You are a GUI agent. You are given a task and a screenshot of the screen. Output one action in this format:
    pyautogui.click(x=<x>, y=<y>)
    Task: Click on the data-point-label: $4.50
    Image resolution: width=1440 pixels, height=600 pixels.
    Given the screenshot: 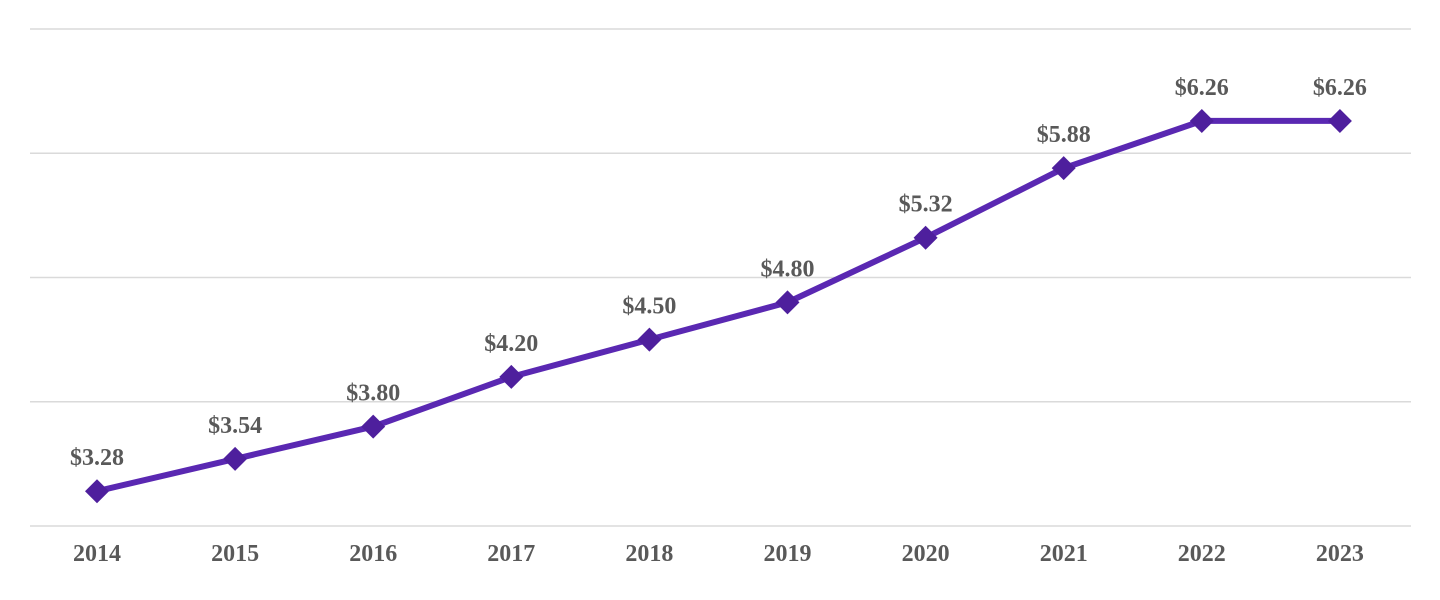 What is the action you would take?
    pyautogui.click(x=649, y=307)
    